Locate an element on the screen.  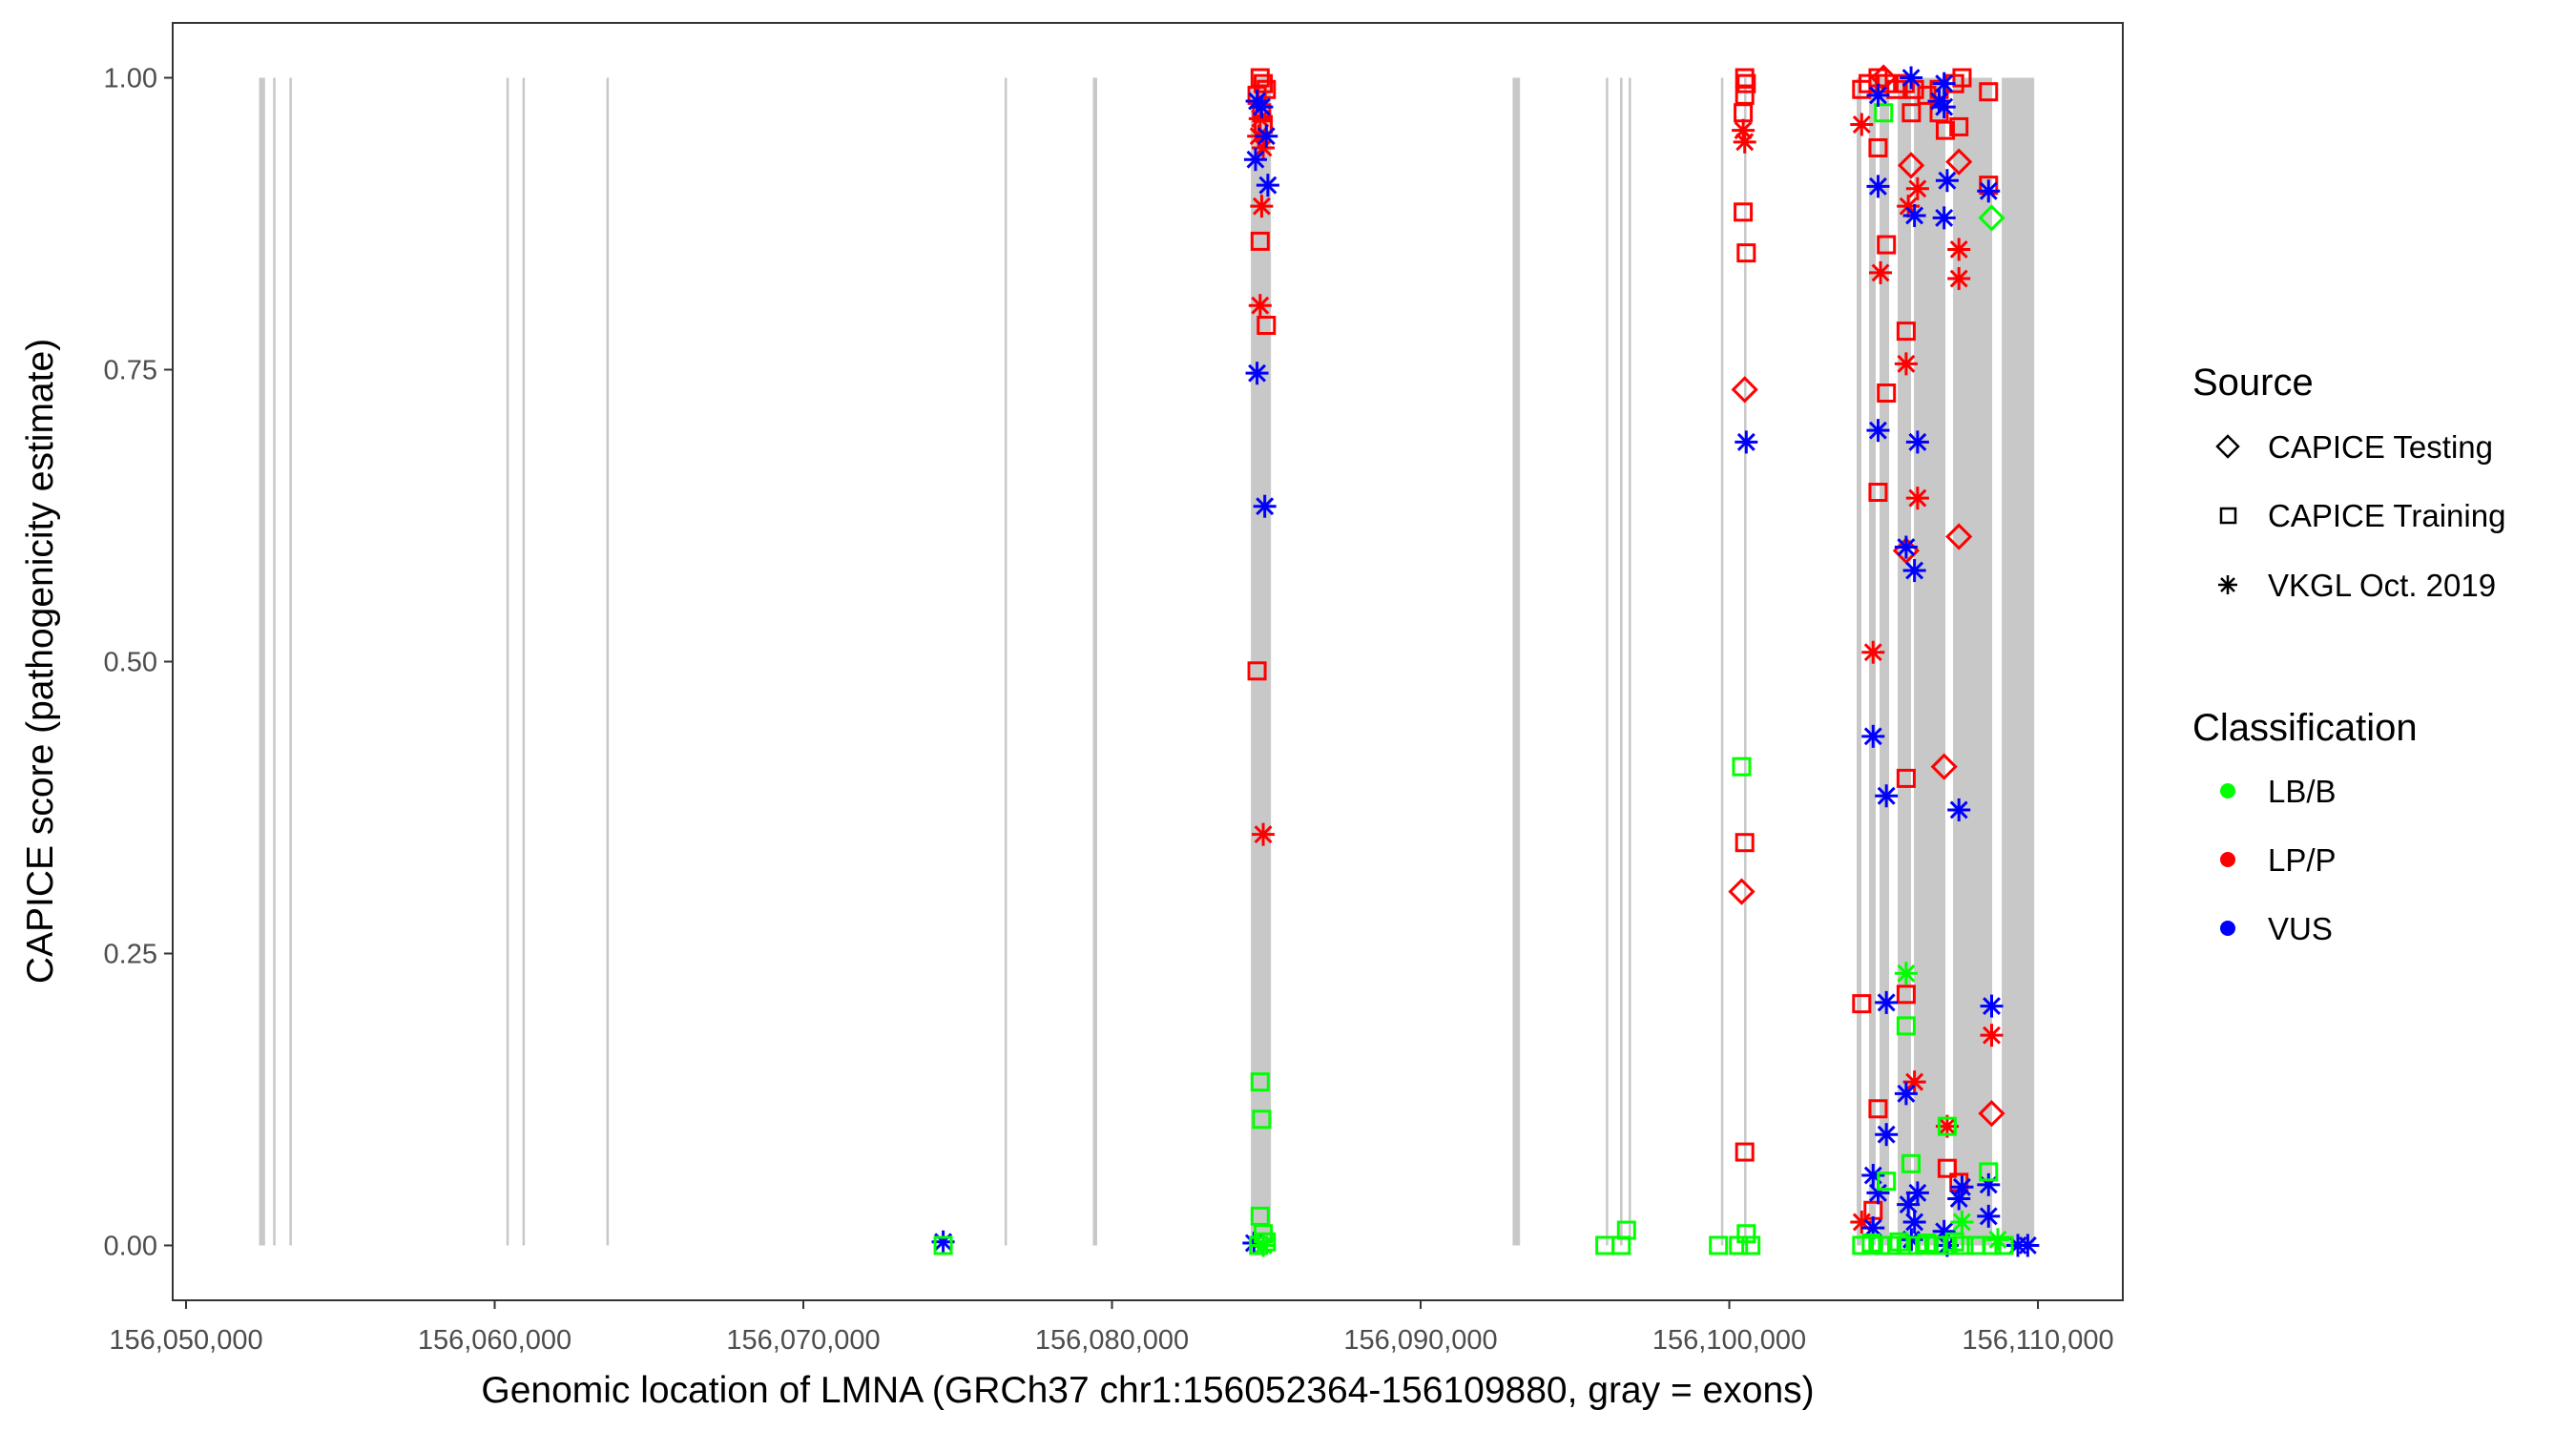
legend-item-capice-testing: CAPICE Testing is located at coordinates (2354, 447).